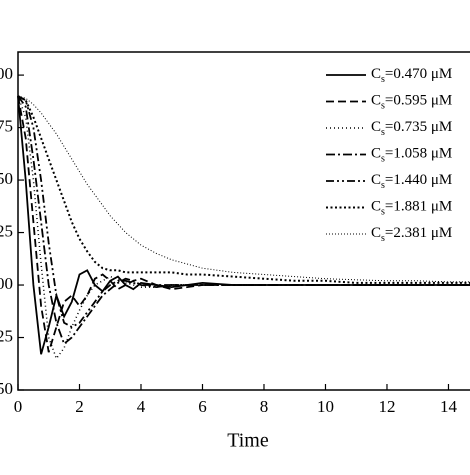 This screenshot has width=470, height=475. What do you see at coordinates (325, 406) in the screenshot?
I see `x-tick-label: 10` at bounding box center [325, 406].